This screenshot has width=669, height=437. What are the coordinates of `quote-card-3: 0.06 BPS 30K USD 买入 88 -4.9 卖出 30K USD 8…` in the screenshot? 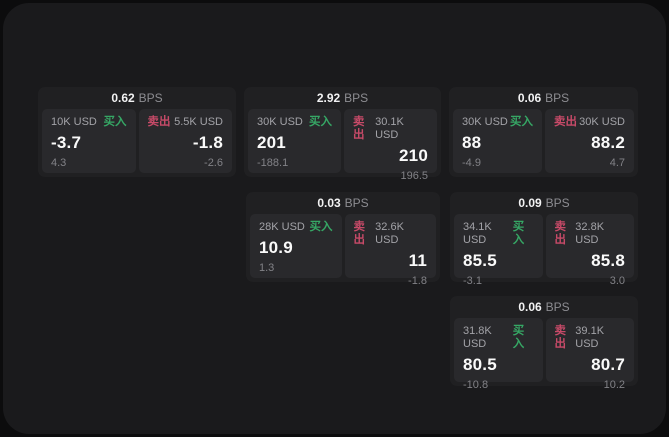 It's located at (543, 132).